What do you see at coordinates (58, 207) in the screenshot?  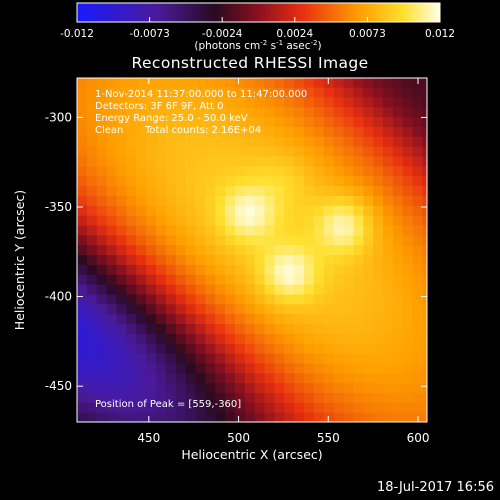 I see `y-tick-label: -350` at bounding box center [58, 207].